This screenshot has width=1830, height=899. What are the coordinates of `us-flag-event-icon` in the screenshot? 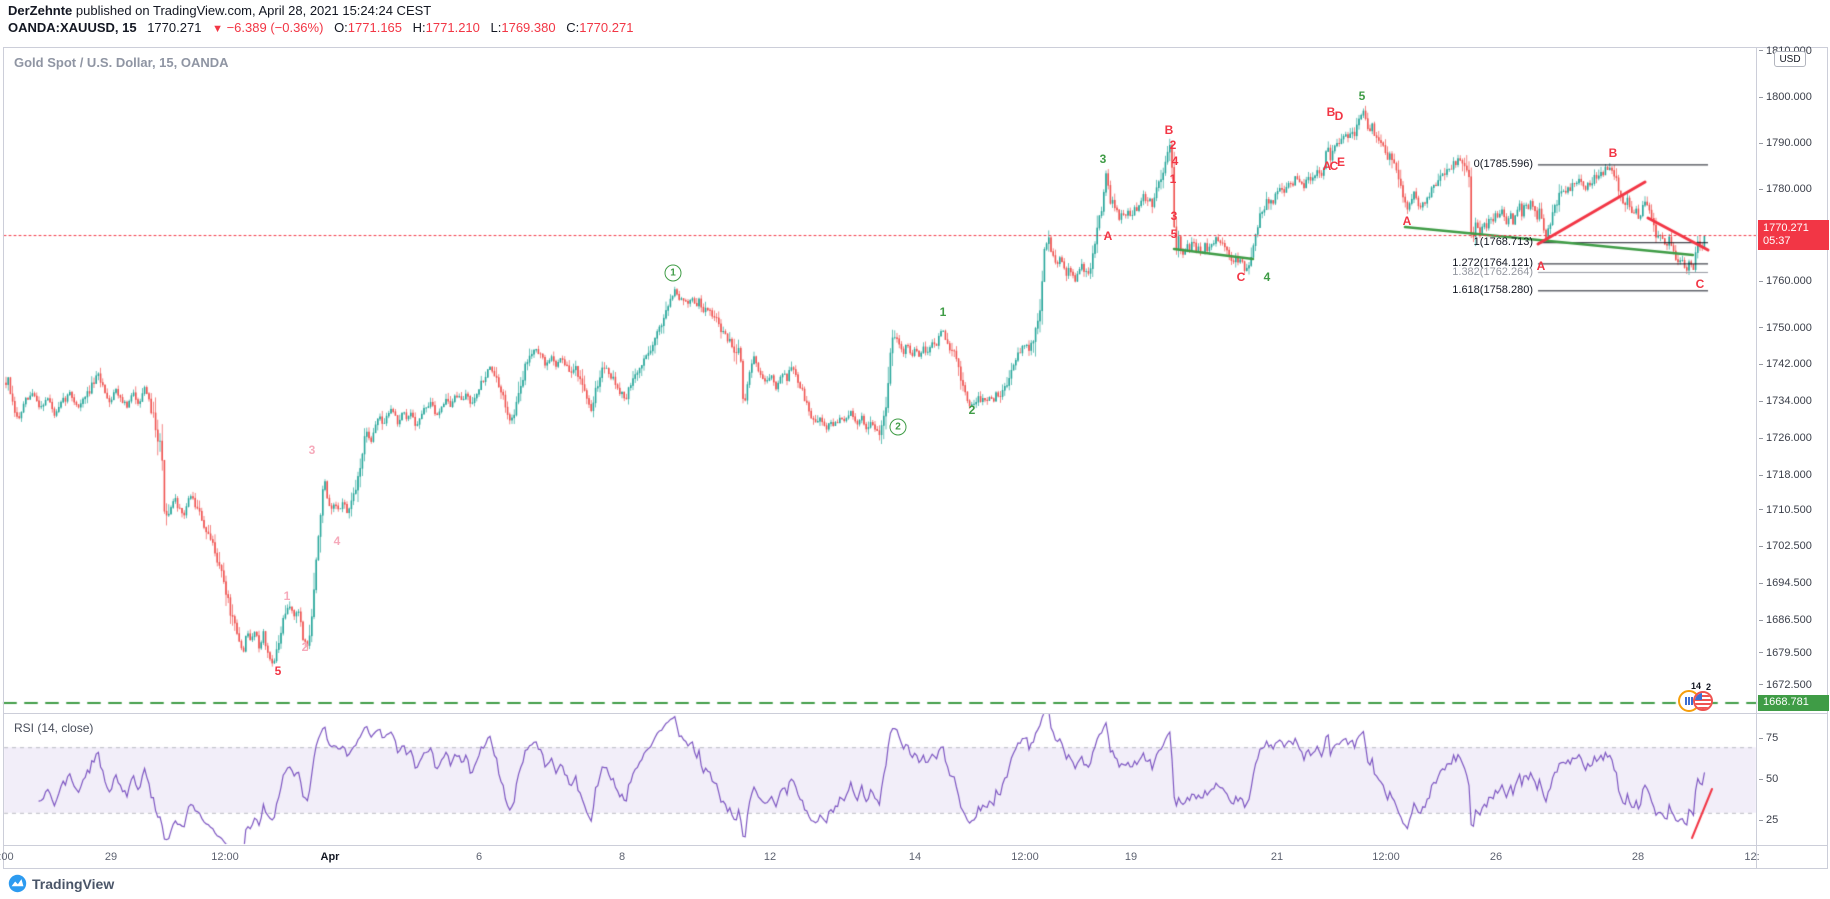 It's located at (1703, 701).